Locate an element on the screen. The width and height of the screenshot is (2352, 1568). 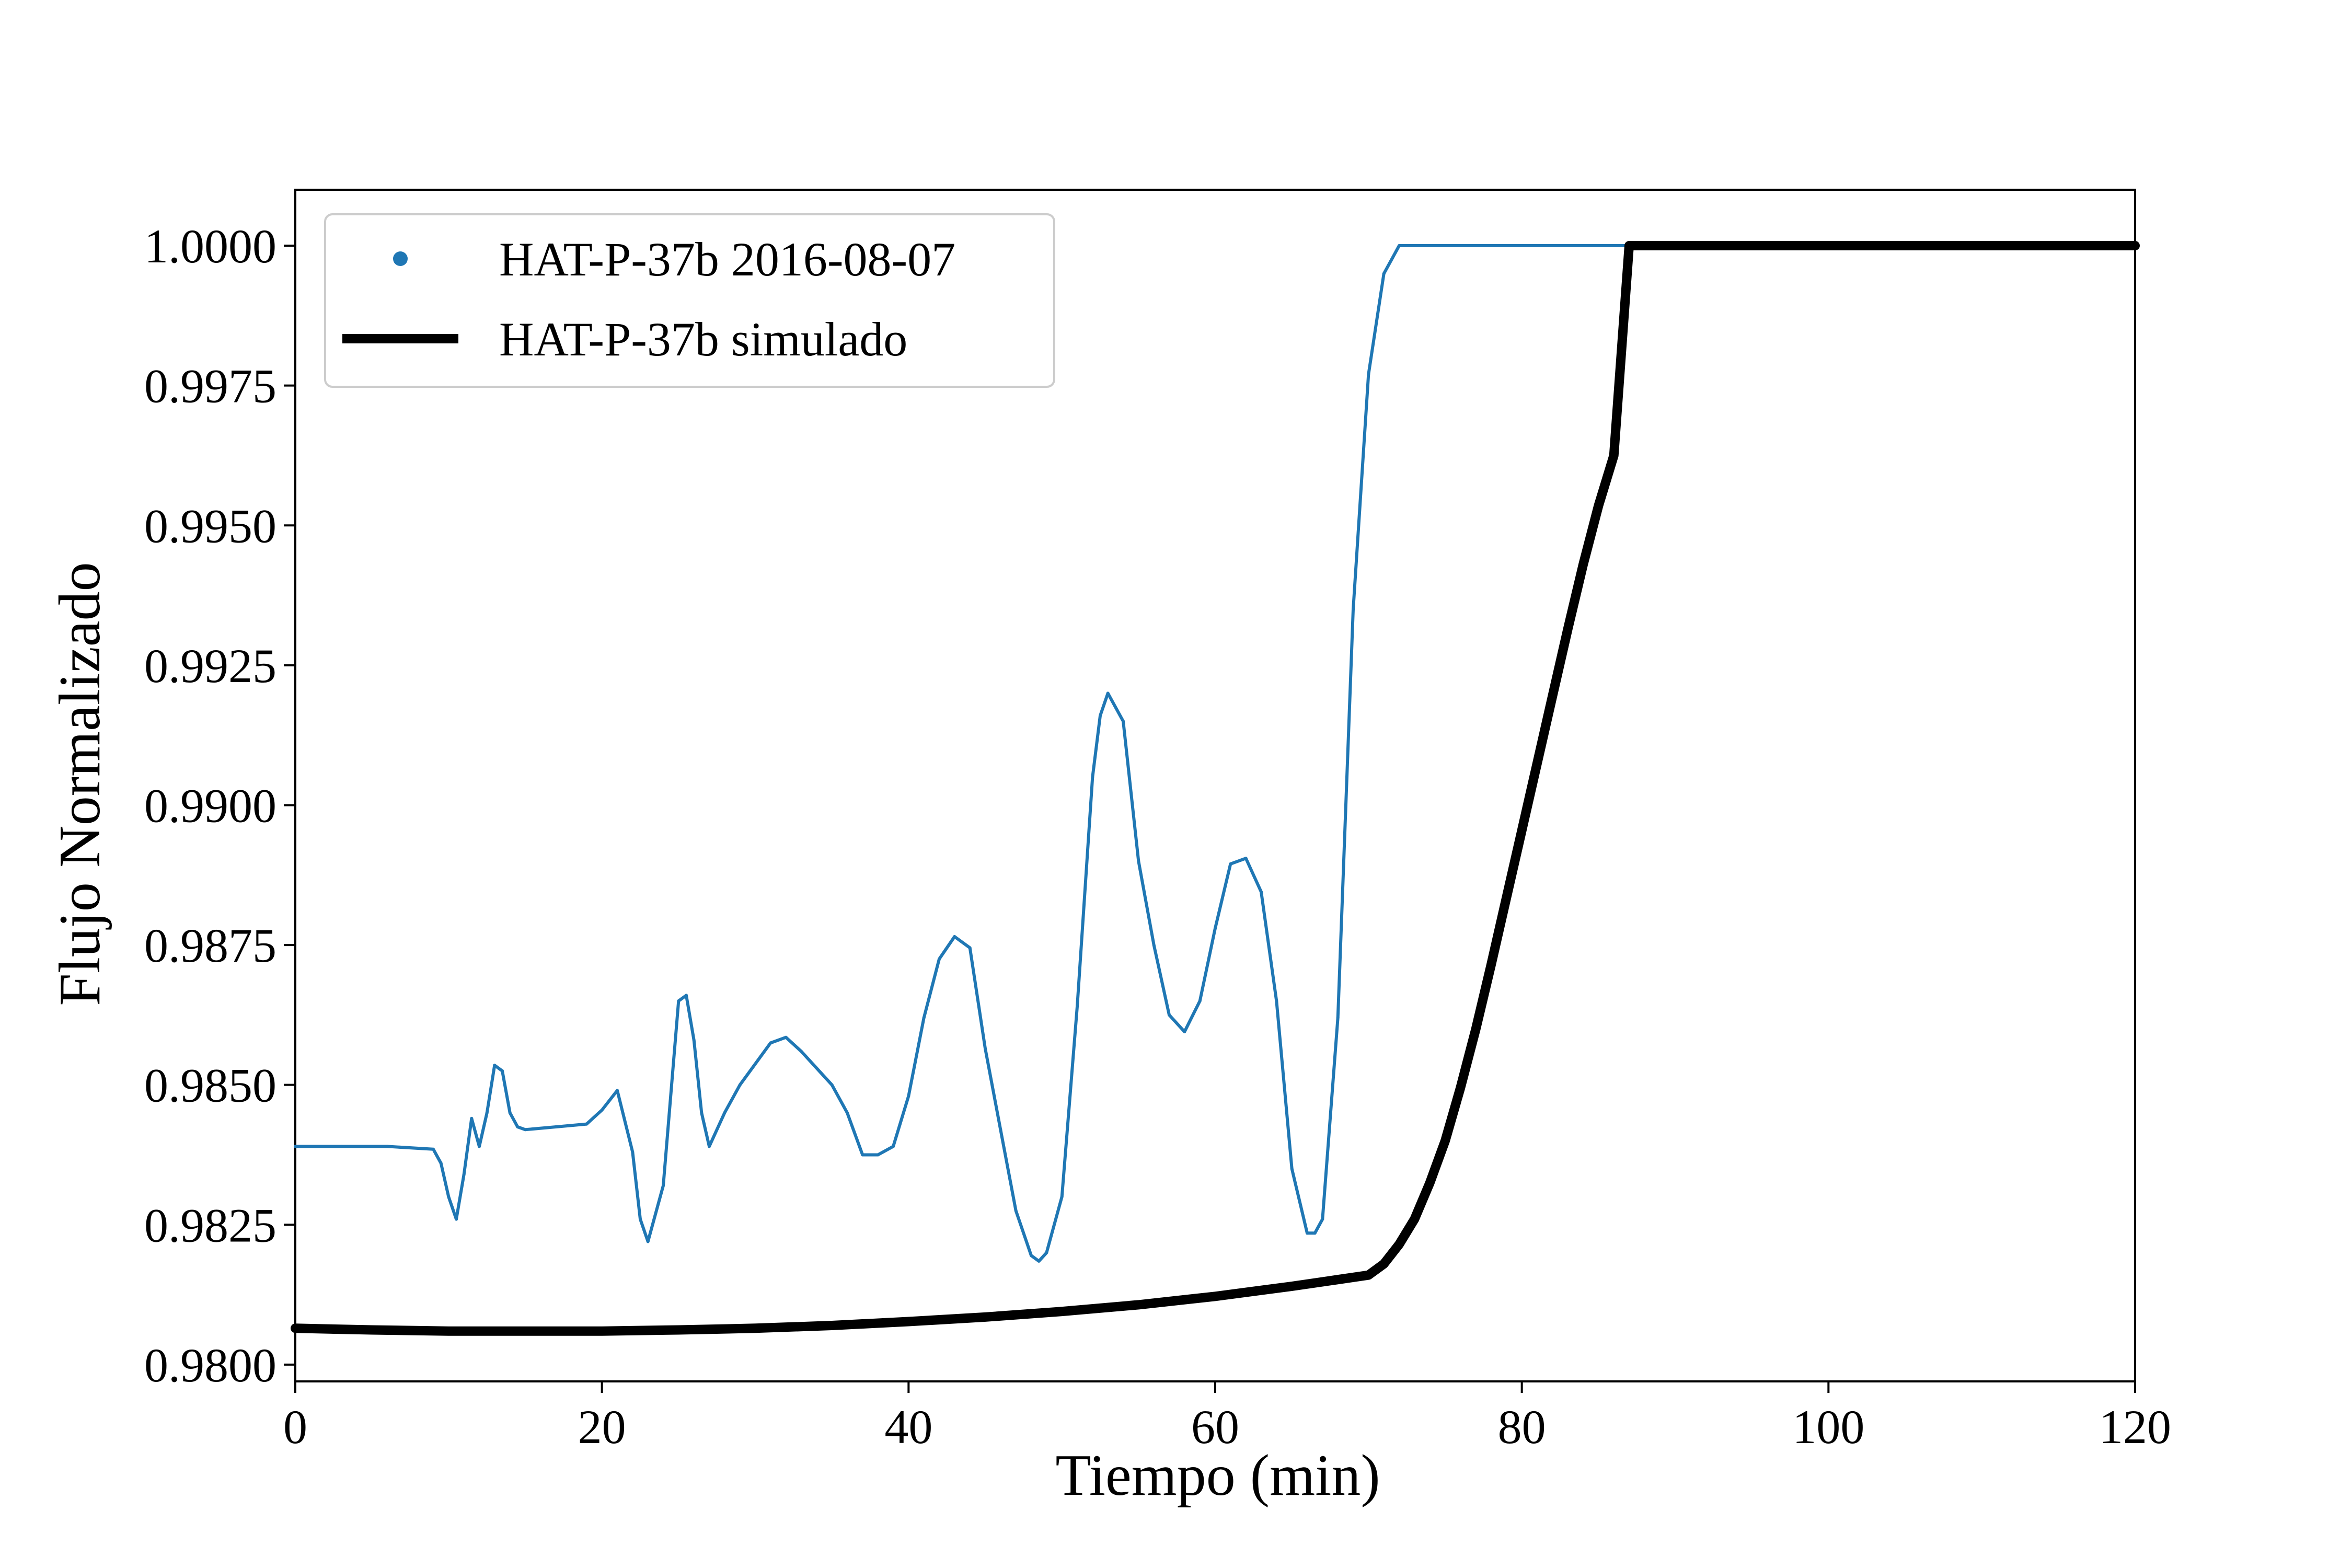
y-tick-label: 0.9925 is located at coordinates (210, 666).